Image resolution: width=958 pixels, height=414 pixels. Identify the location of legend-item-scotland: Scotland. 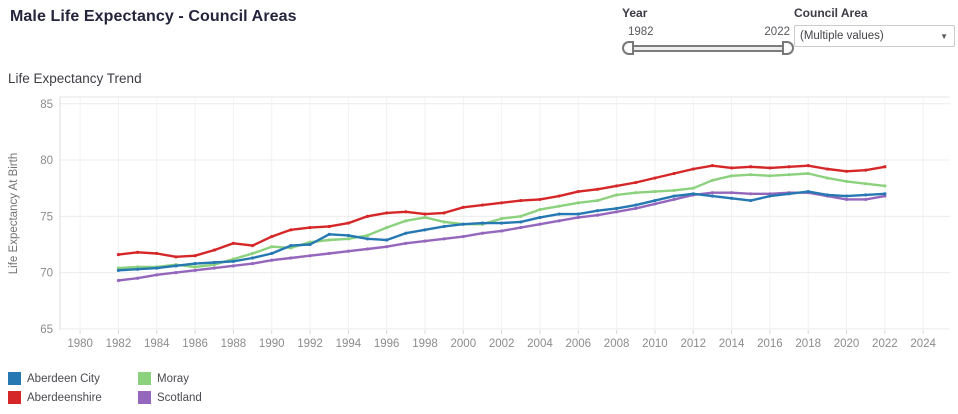
(203, 397).